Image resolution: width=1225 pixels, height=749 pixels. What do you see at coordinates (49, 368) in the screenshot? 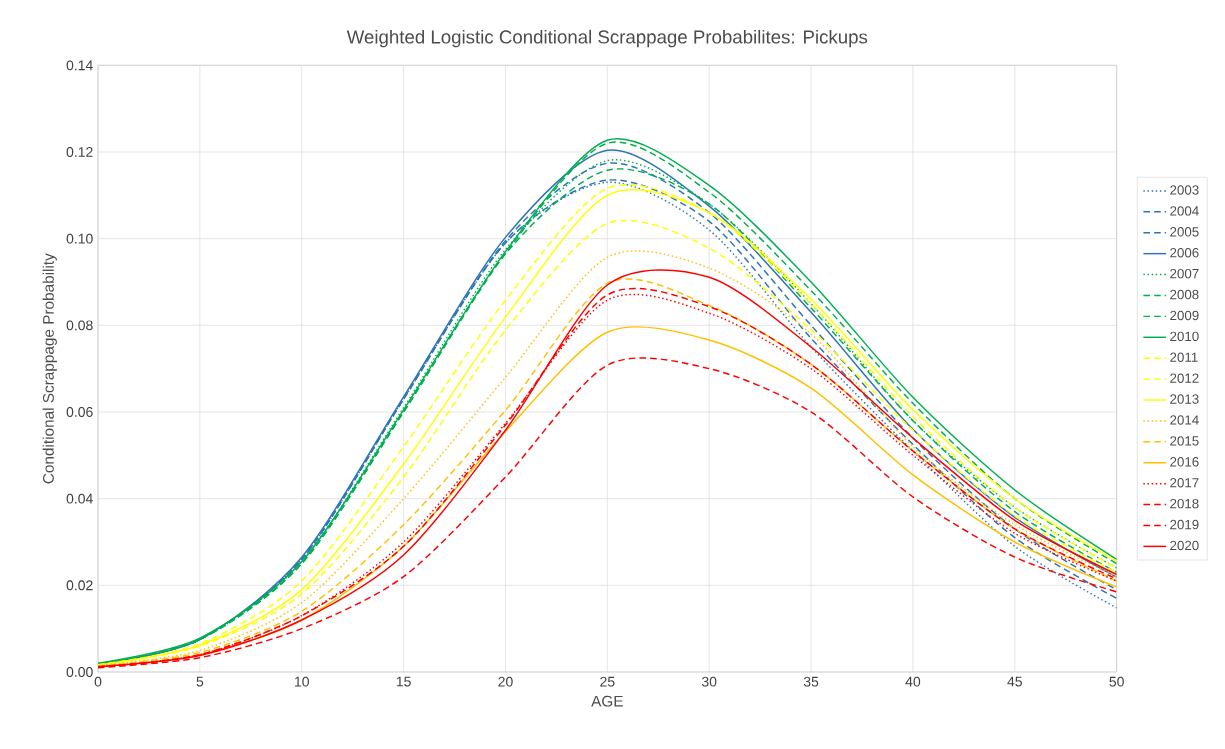
I see `y-axis-title: Conditional Scrappage Probability` at bounding box center [49, 368].